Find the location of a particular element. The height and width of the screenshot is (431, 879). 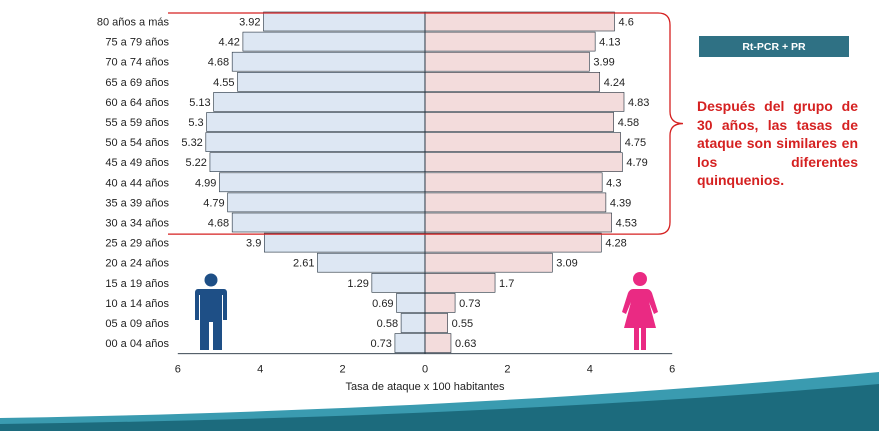

data-label-bg-male-65-a-69-a-os is located at coordinates (220, 82).